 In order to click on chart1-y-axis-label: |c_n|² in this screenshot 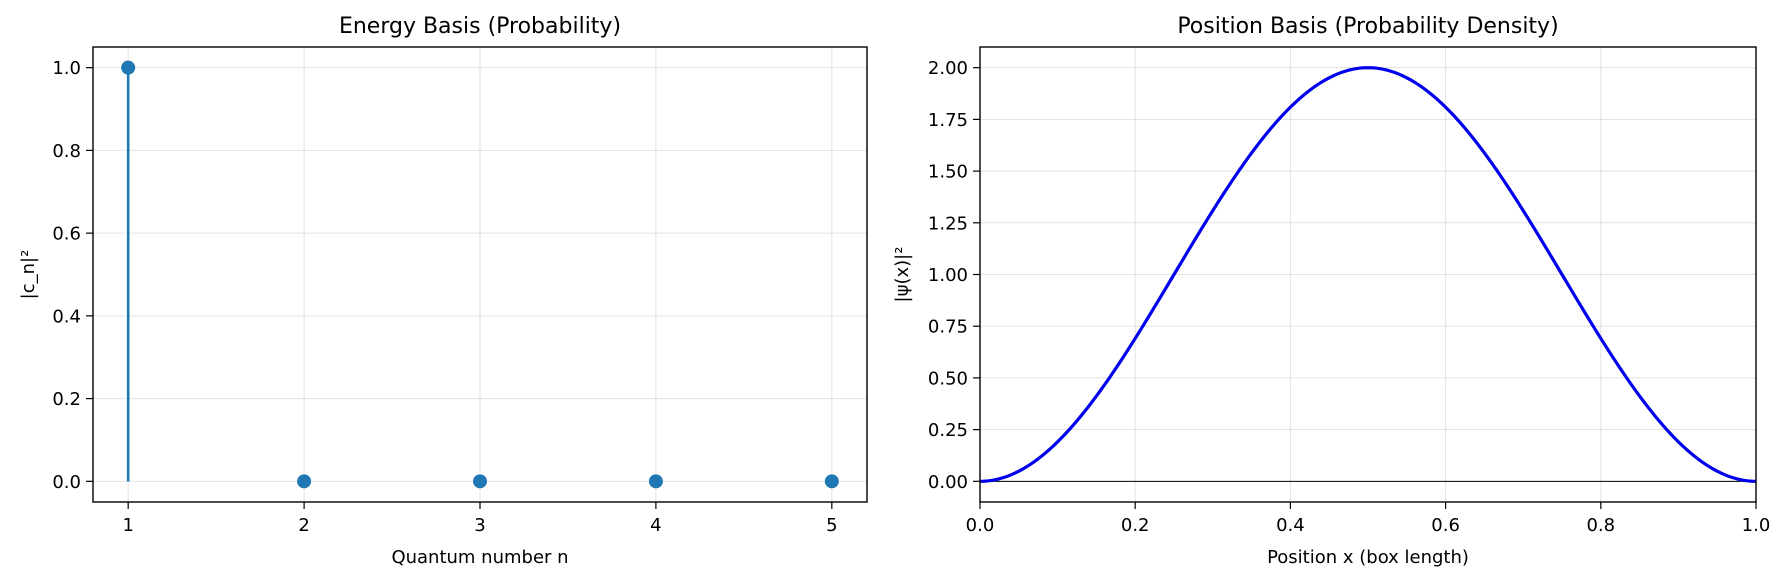, I will do `click(28, 275)`.